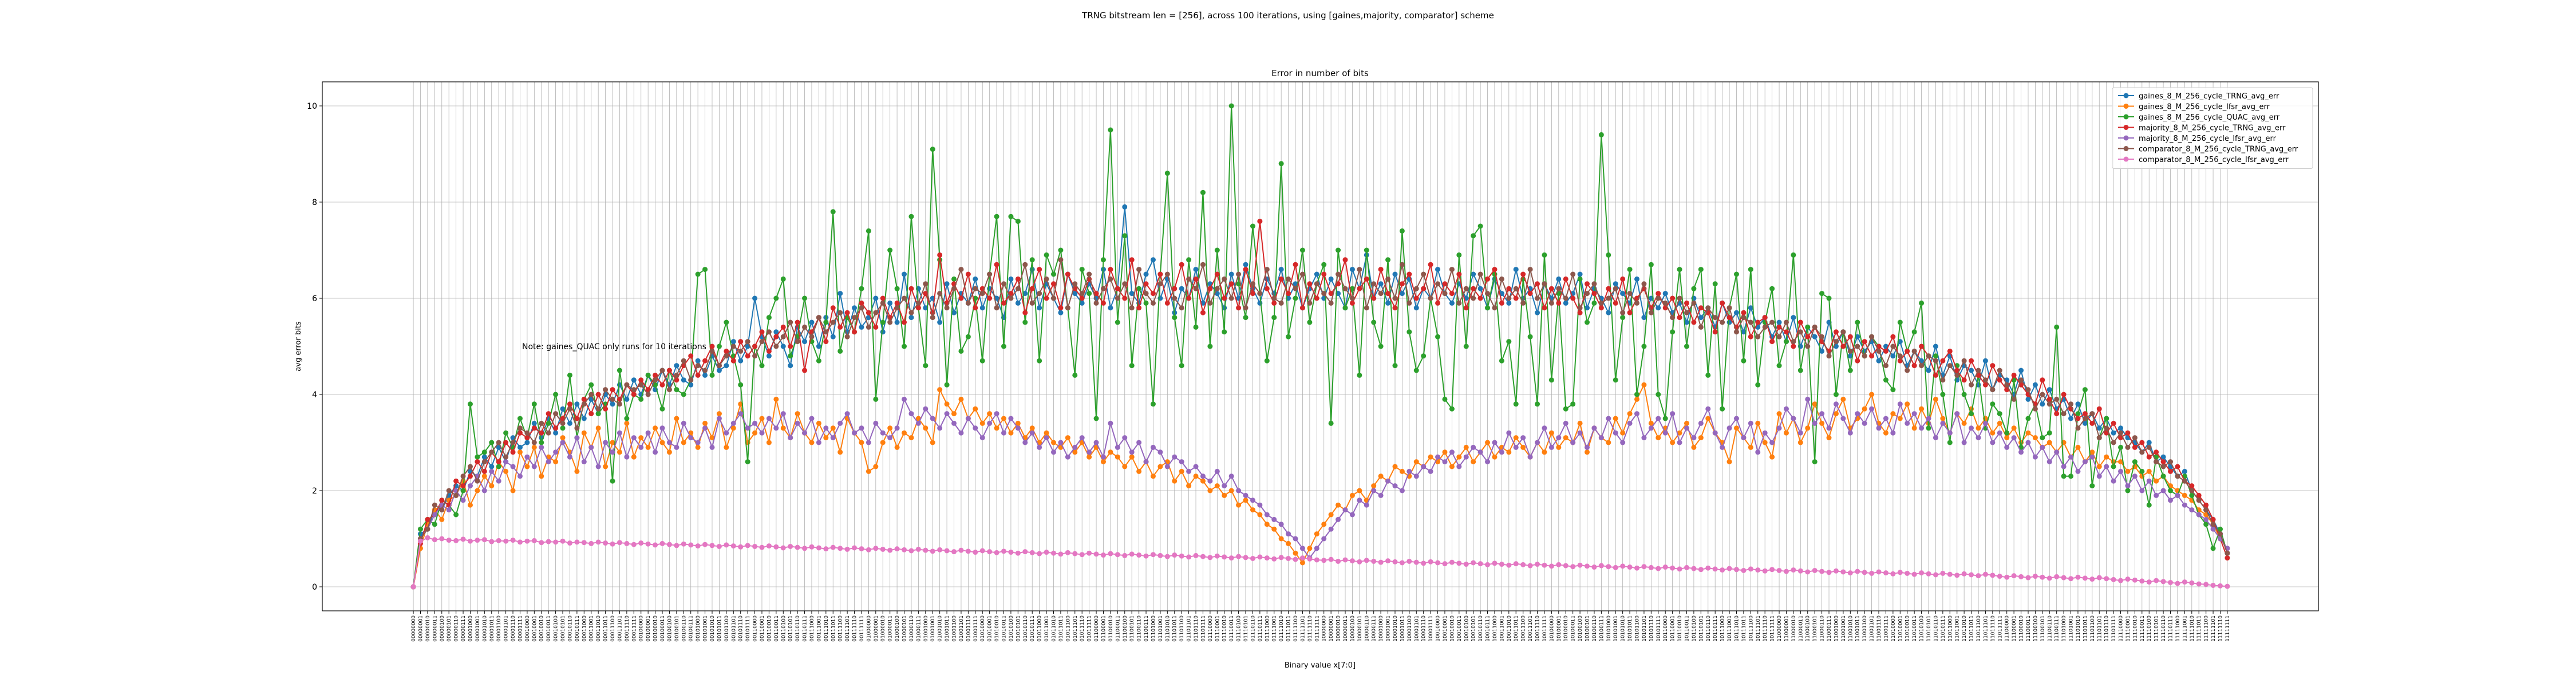  What do you see at coordinates (762, 628) in the screenshot?
I see `x-tick-label: 00110001` at bounding box center [762, 628].